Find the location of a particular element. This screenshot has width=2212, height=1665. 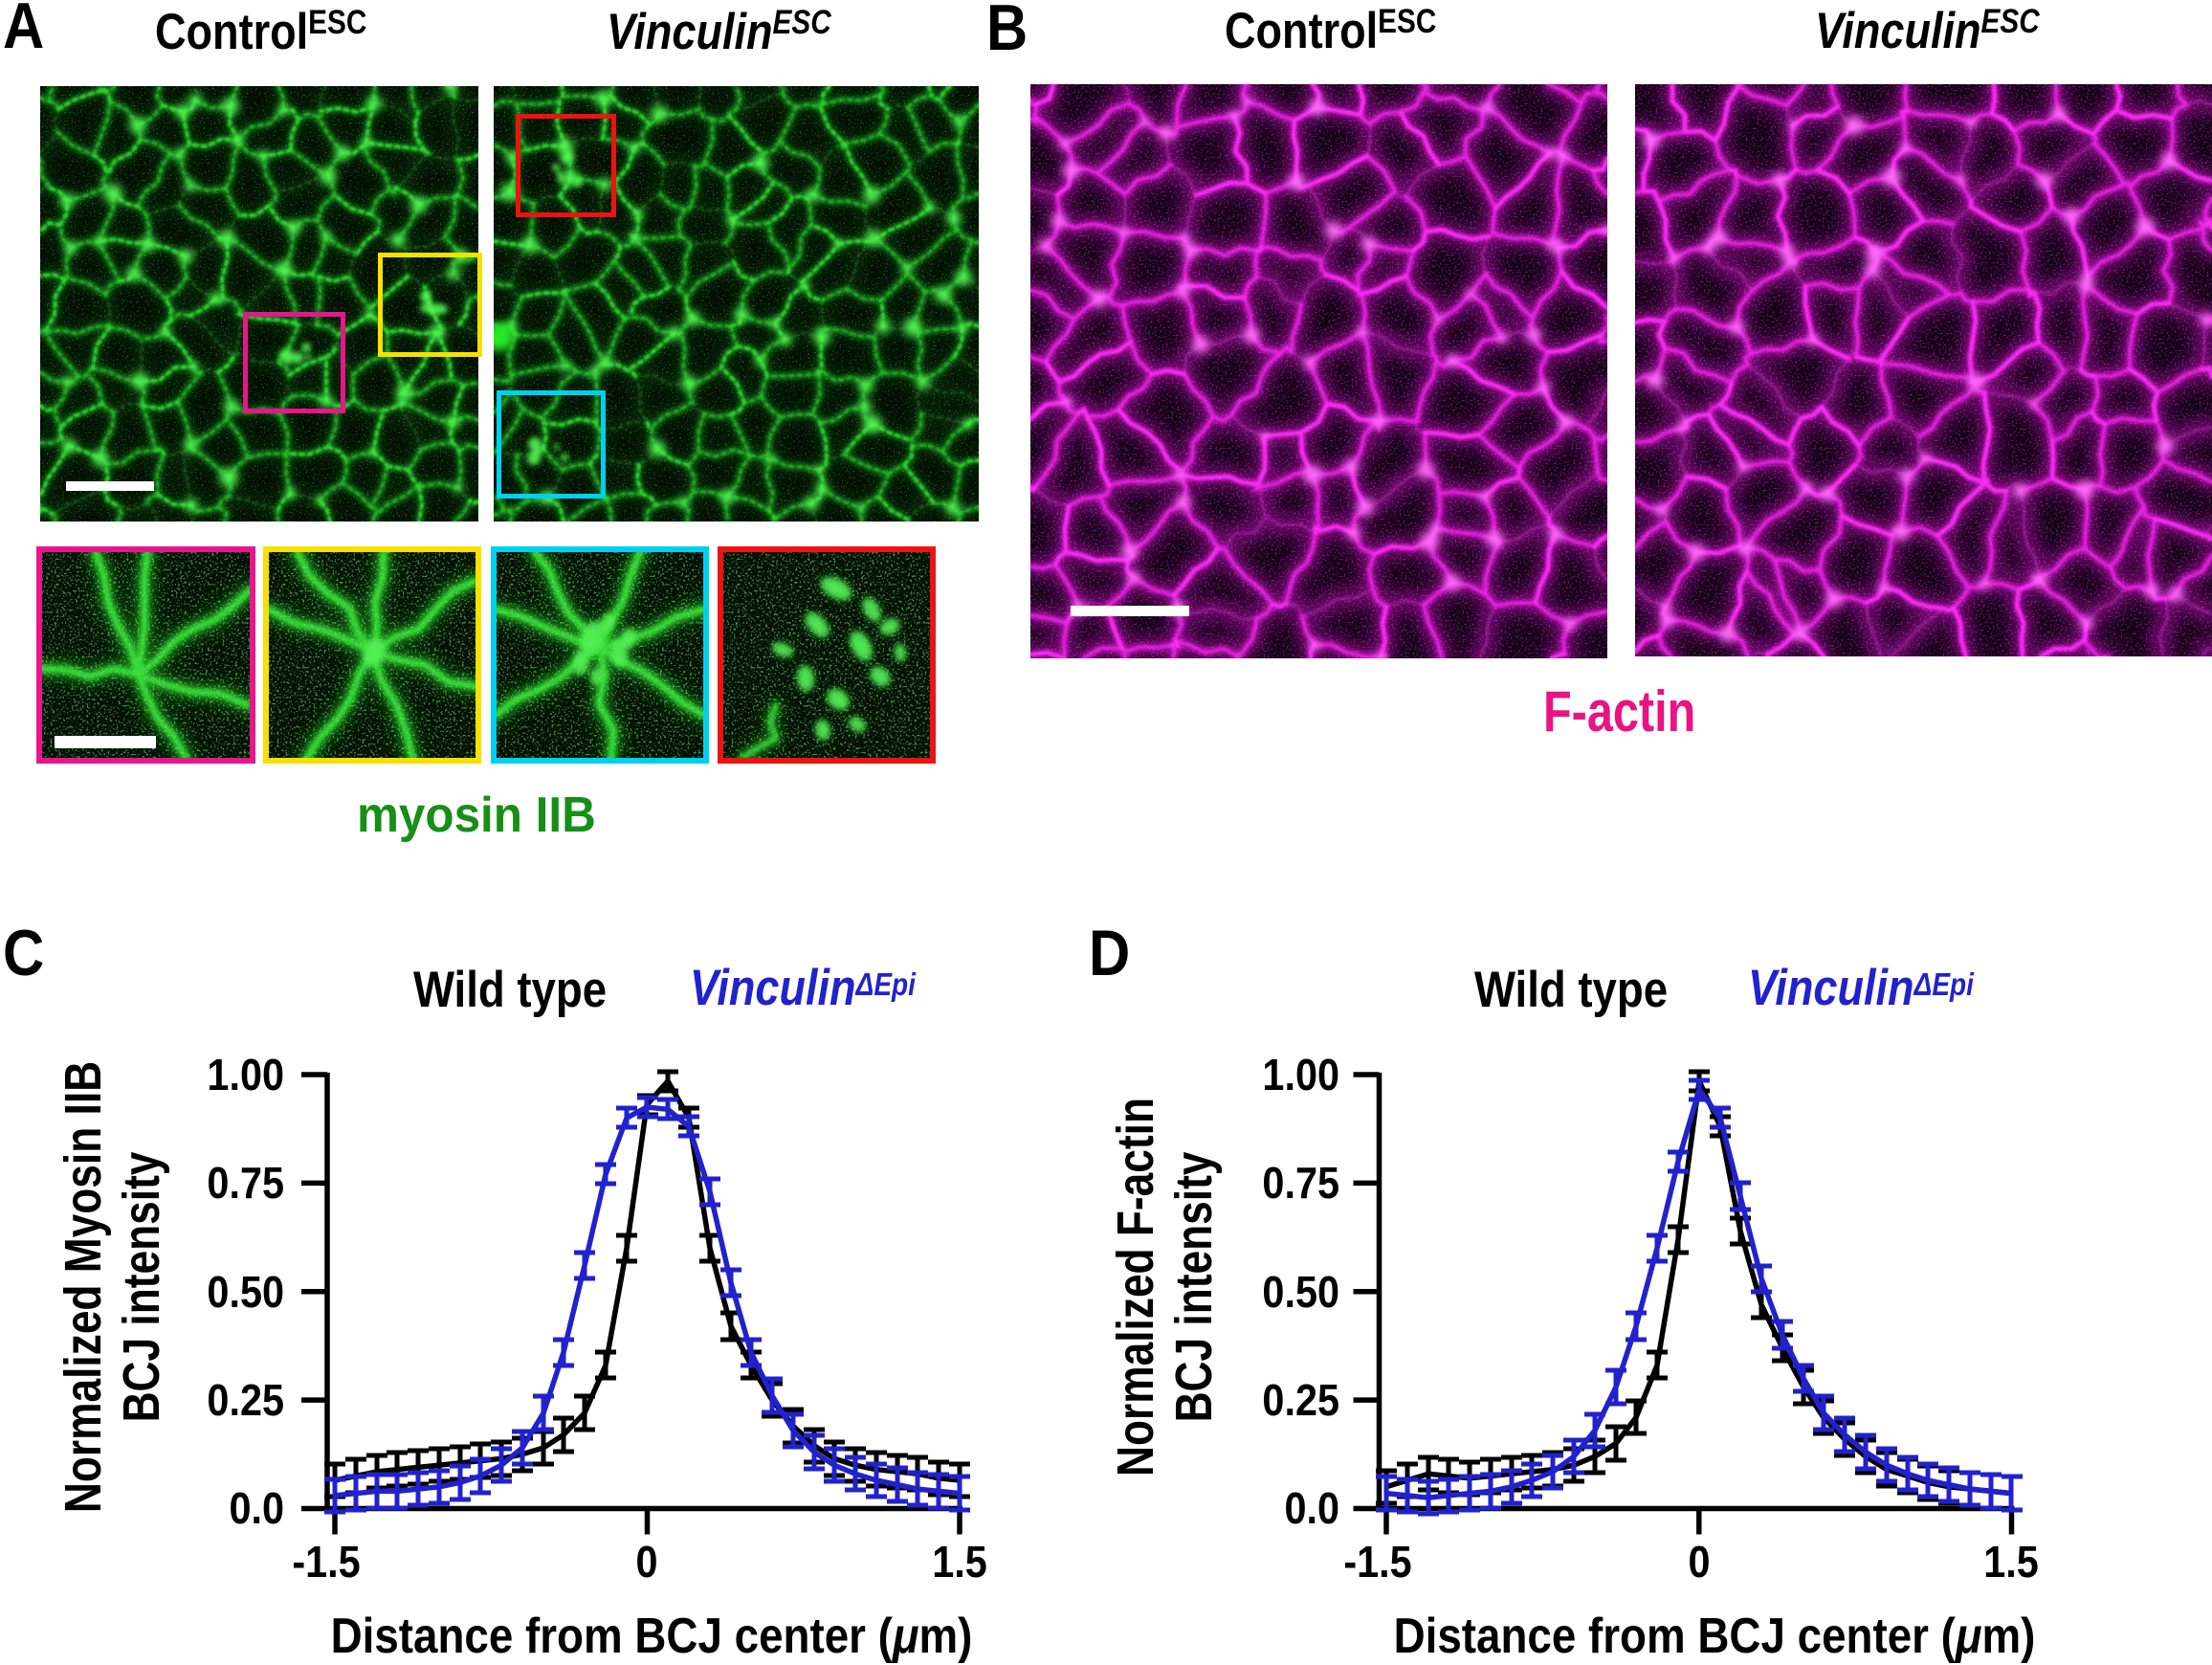

svg-text: Normalized Myosin IIB is located at coordinates (83, 1287).